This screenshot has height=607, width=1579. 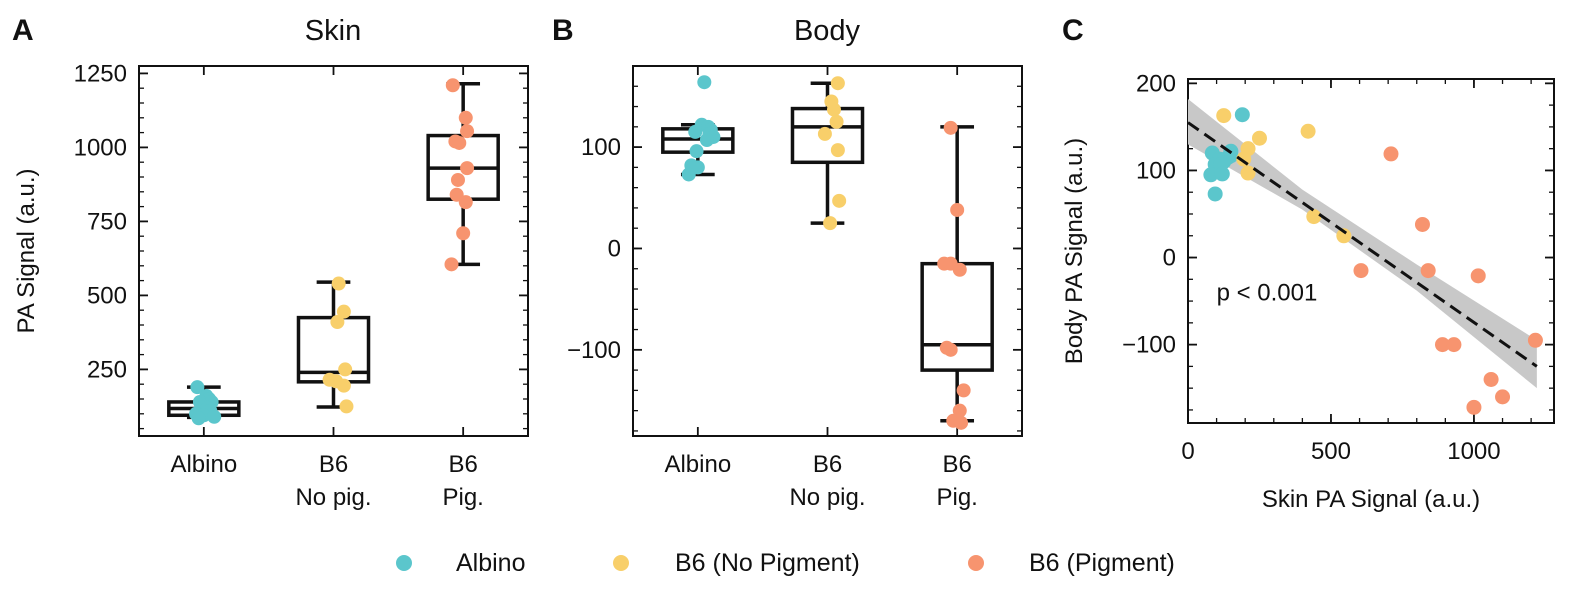 I want to click on panel-b-y-tick-label: 0, so click(x=614, y=248).